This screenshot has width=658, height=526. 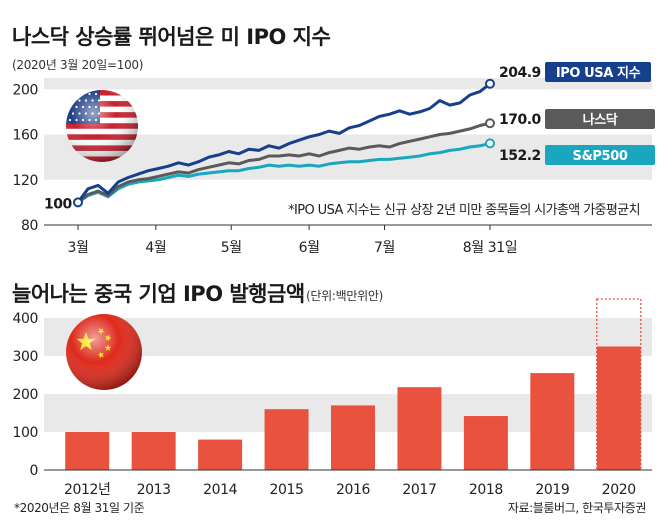 What do you see at coordinates (158, 294) in the screenshot?
I see `bar-chart-title: 늘어나는 중국 기업 IPO 발행금액` at bounding box center [158, 294].